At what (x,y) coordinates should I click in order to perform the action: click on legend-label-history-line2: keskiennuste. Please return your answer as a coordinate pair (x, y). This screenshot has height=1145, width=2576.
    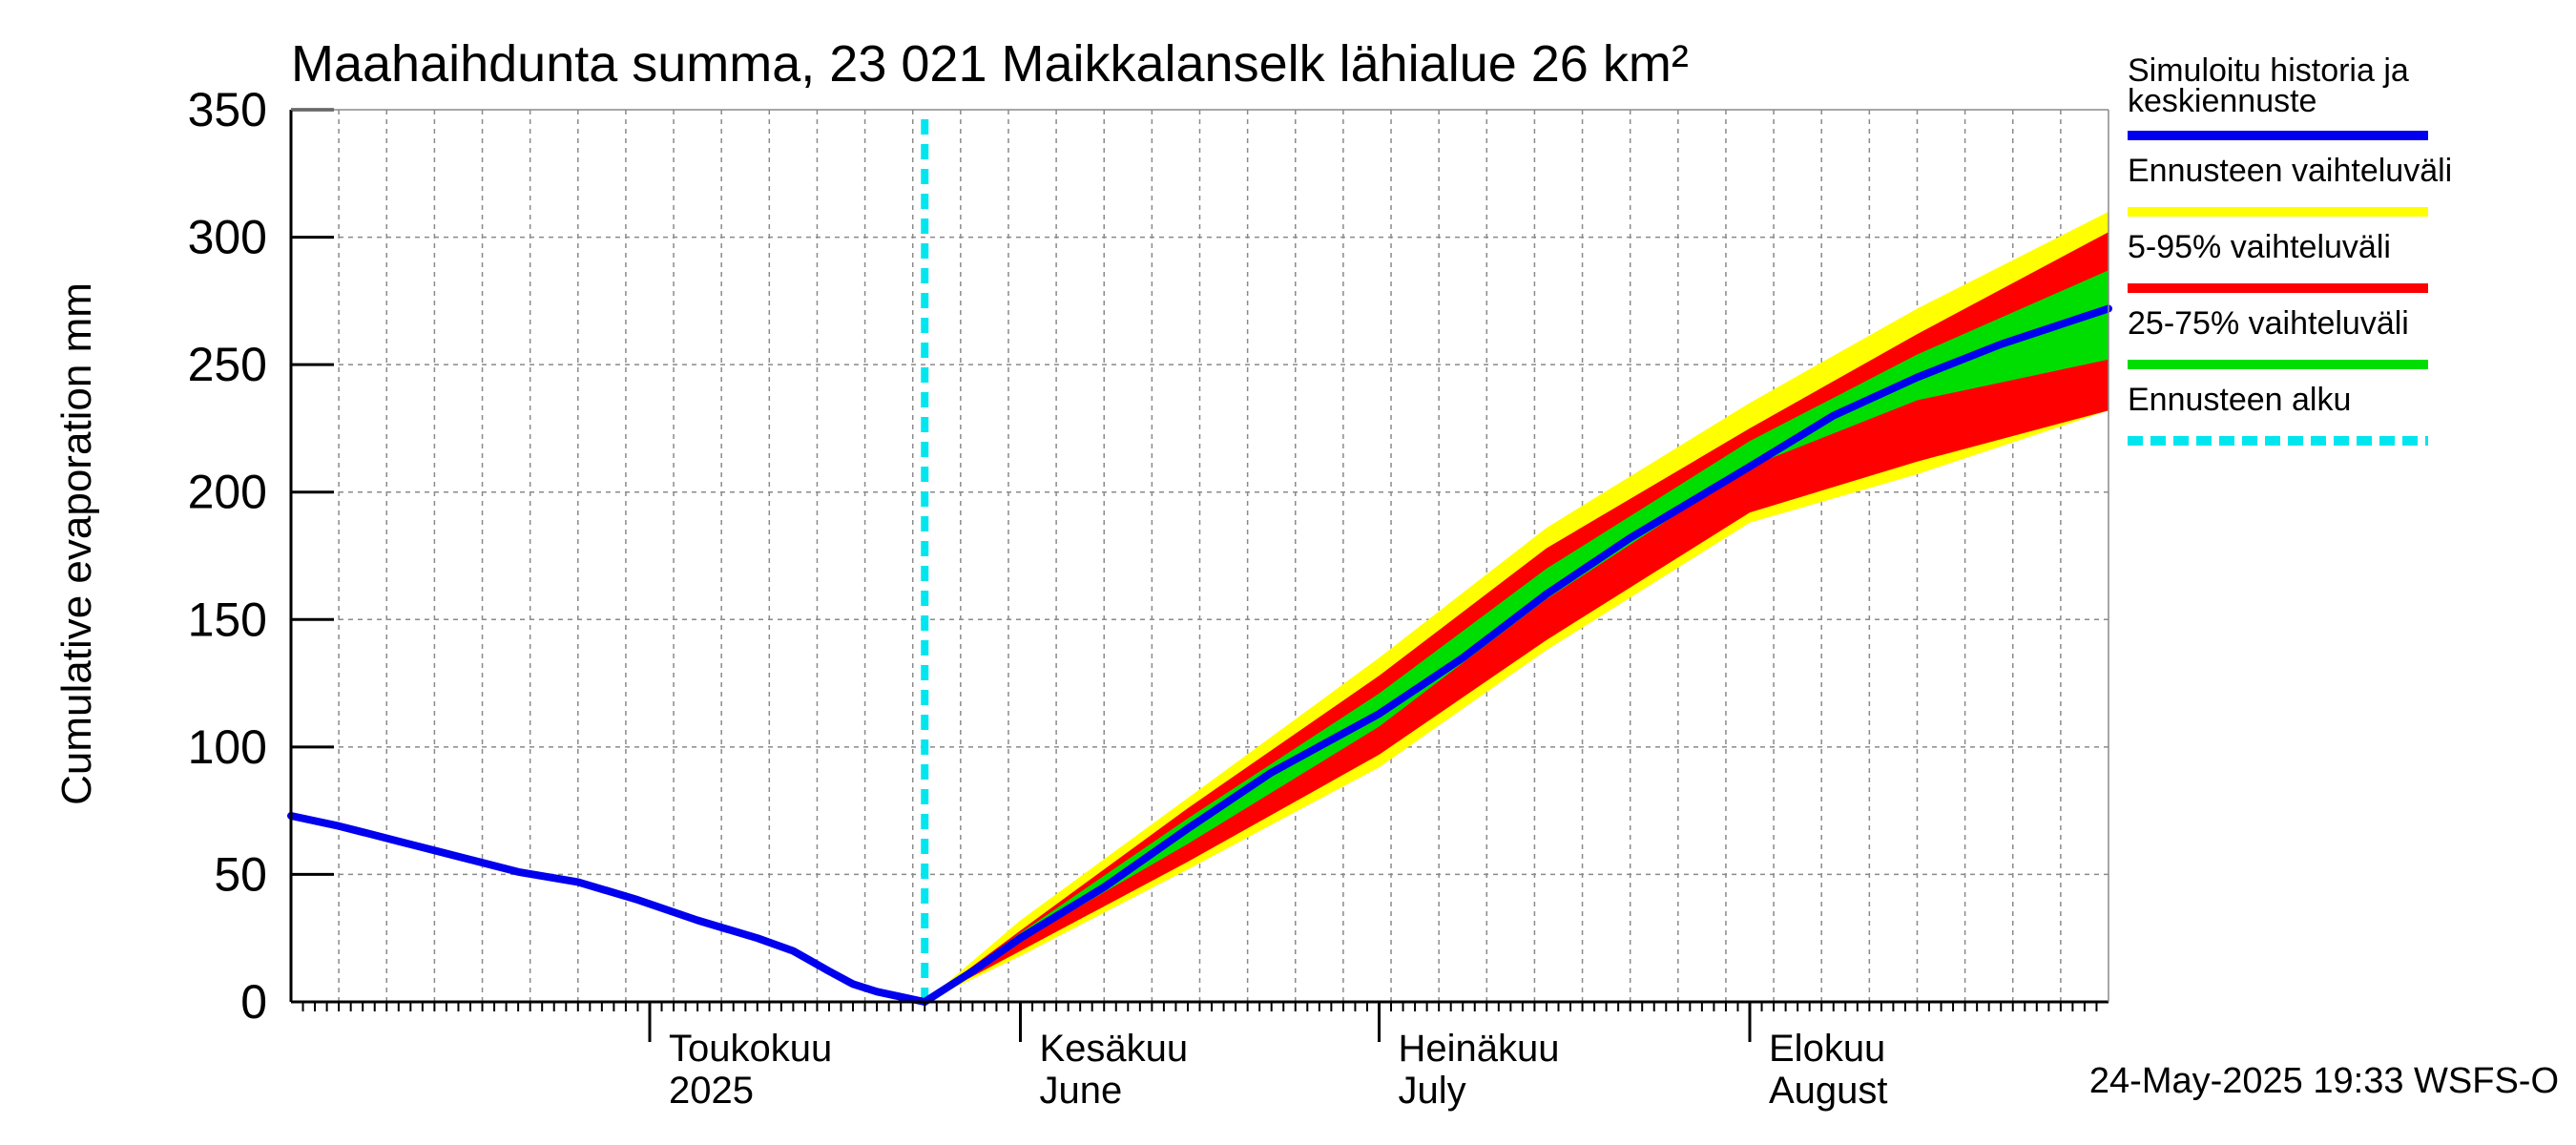
    Looking at the image, I should click on (2222, 101).